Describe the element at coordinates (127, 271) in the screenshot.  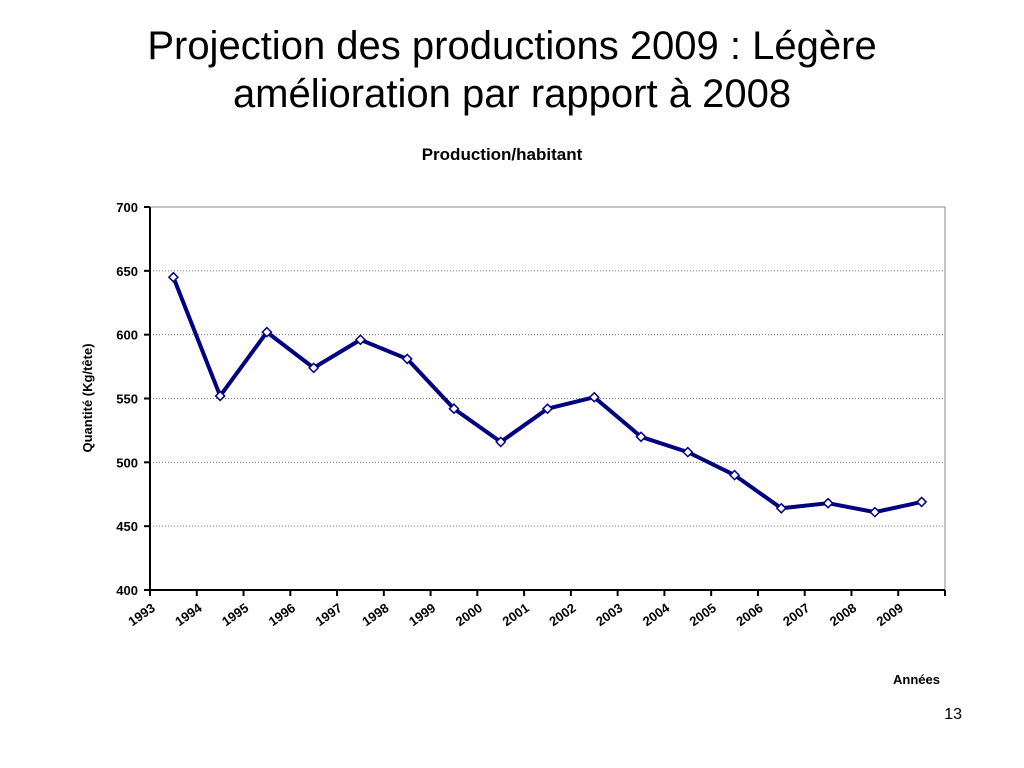
I see `y-tick-label: 650` at that location.